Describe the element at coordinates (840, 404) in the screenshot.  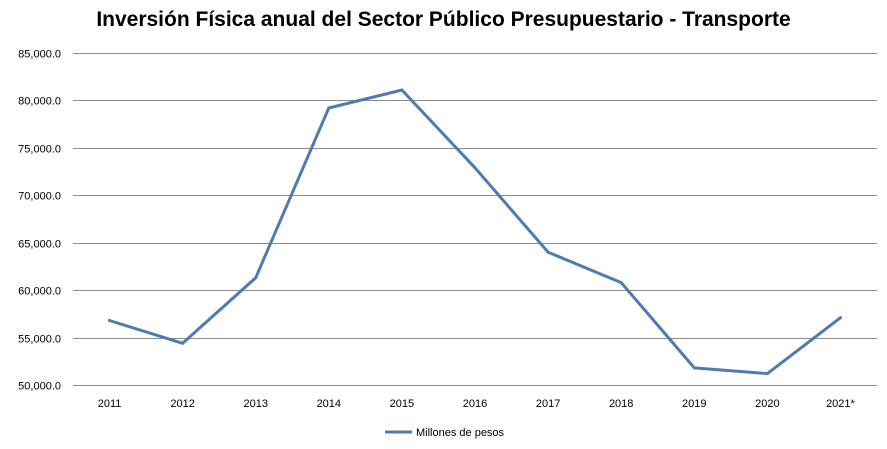
I see `x-tick-label: 2021*` at that location.